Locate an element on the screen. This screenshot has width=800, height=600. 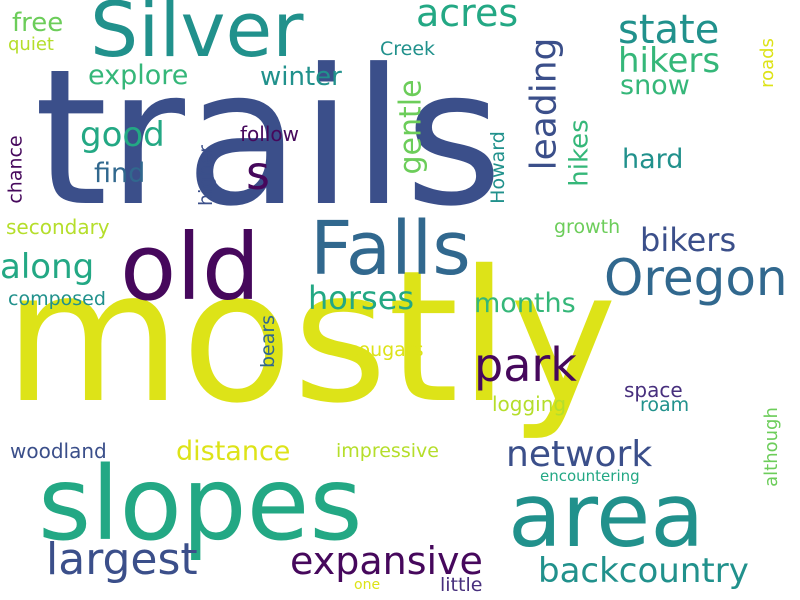
word-bikers: bikers is located at coordinates (688, 240).